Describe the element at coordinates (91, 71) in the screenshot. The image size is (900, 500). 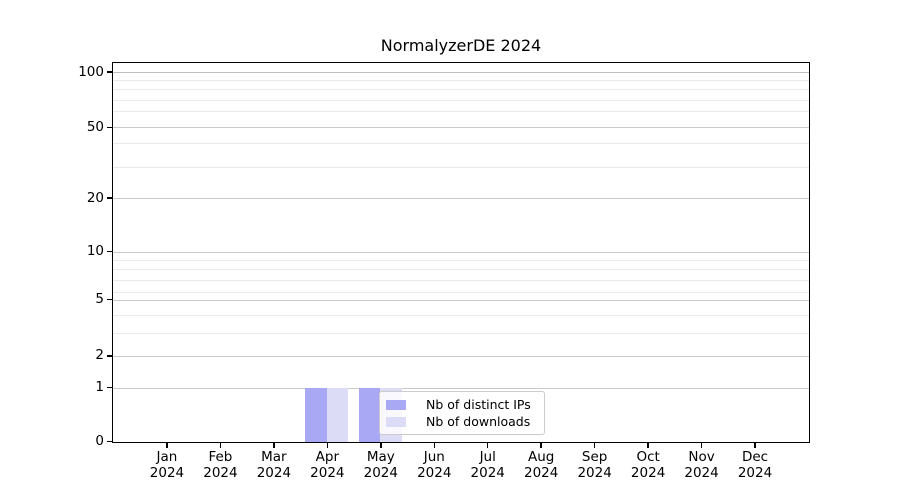
I see `ytick-label-y100: 100` at that location.